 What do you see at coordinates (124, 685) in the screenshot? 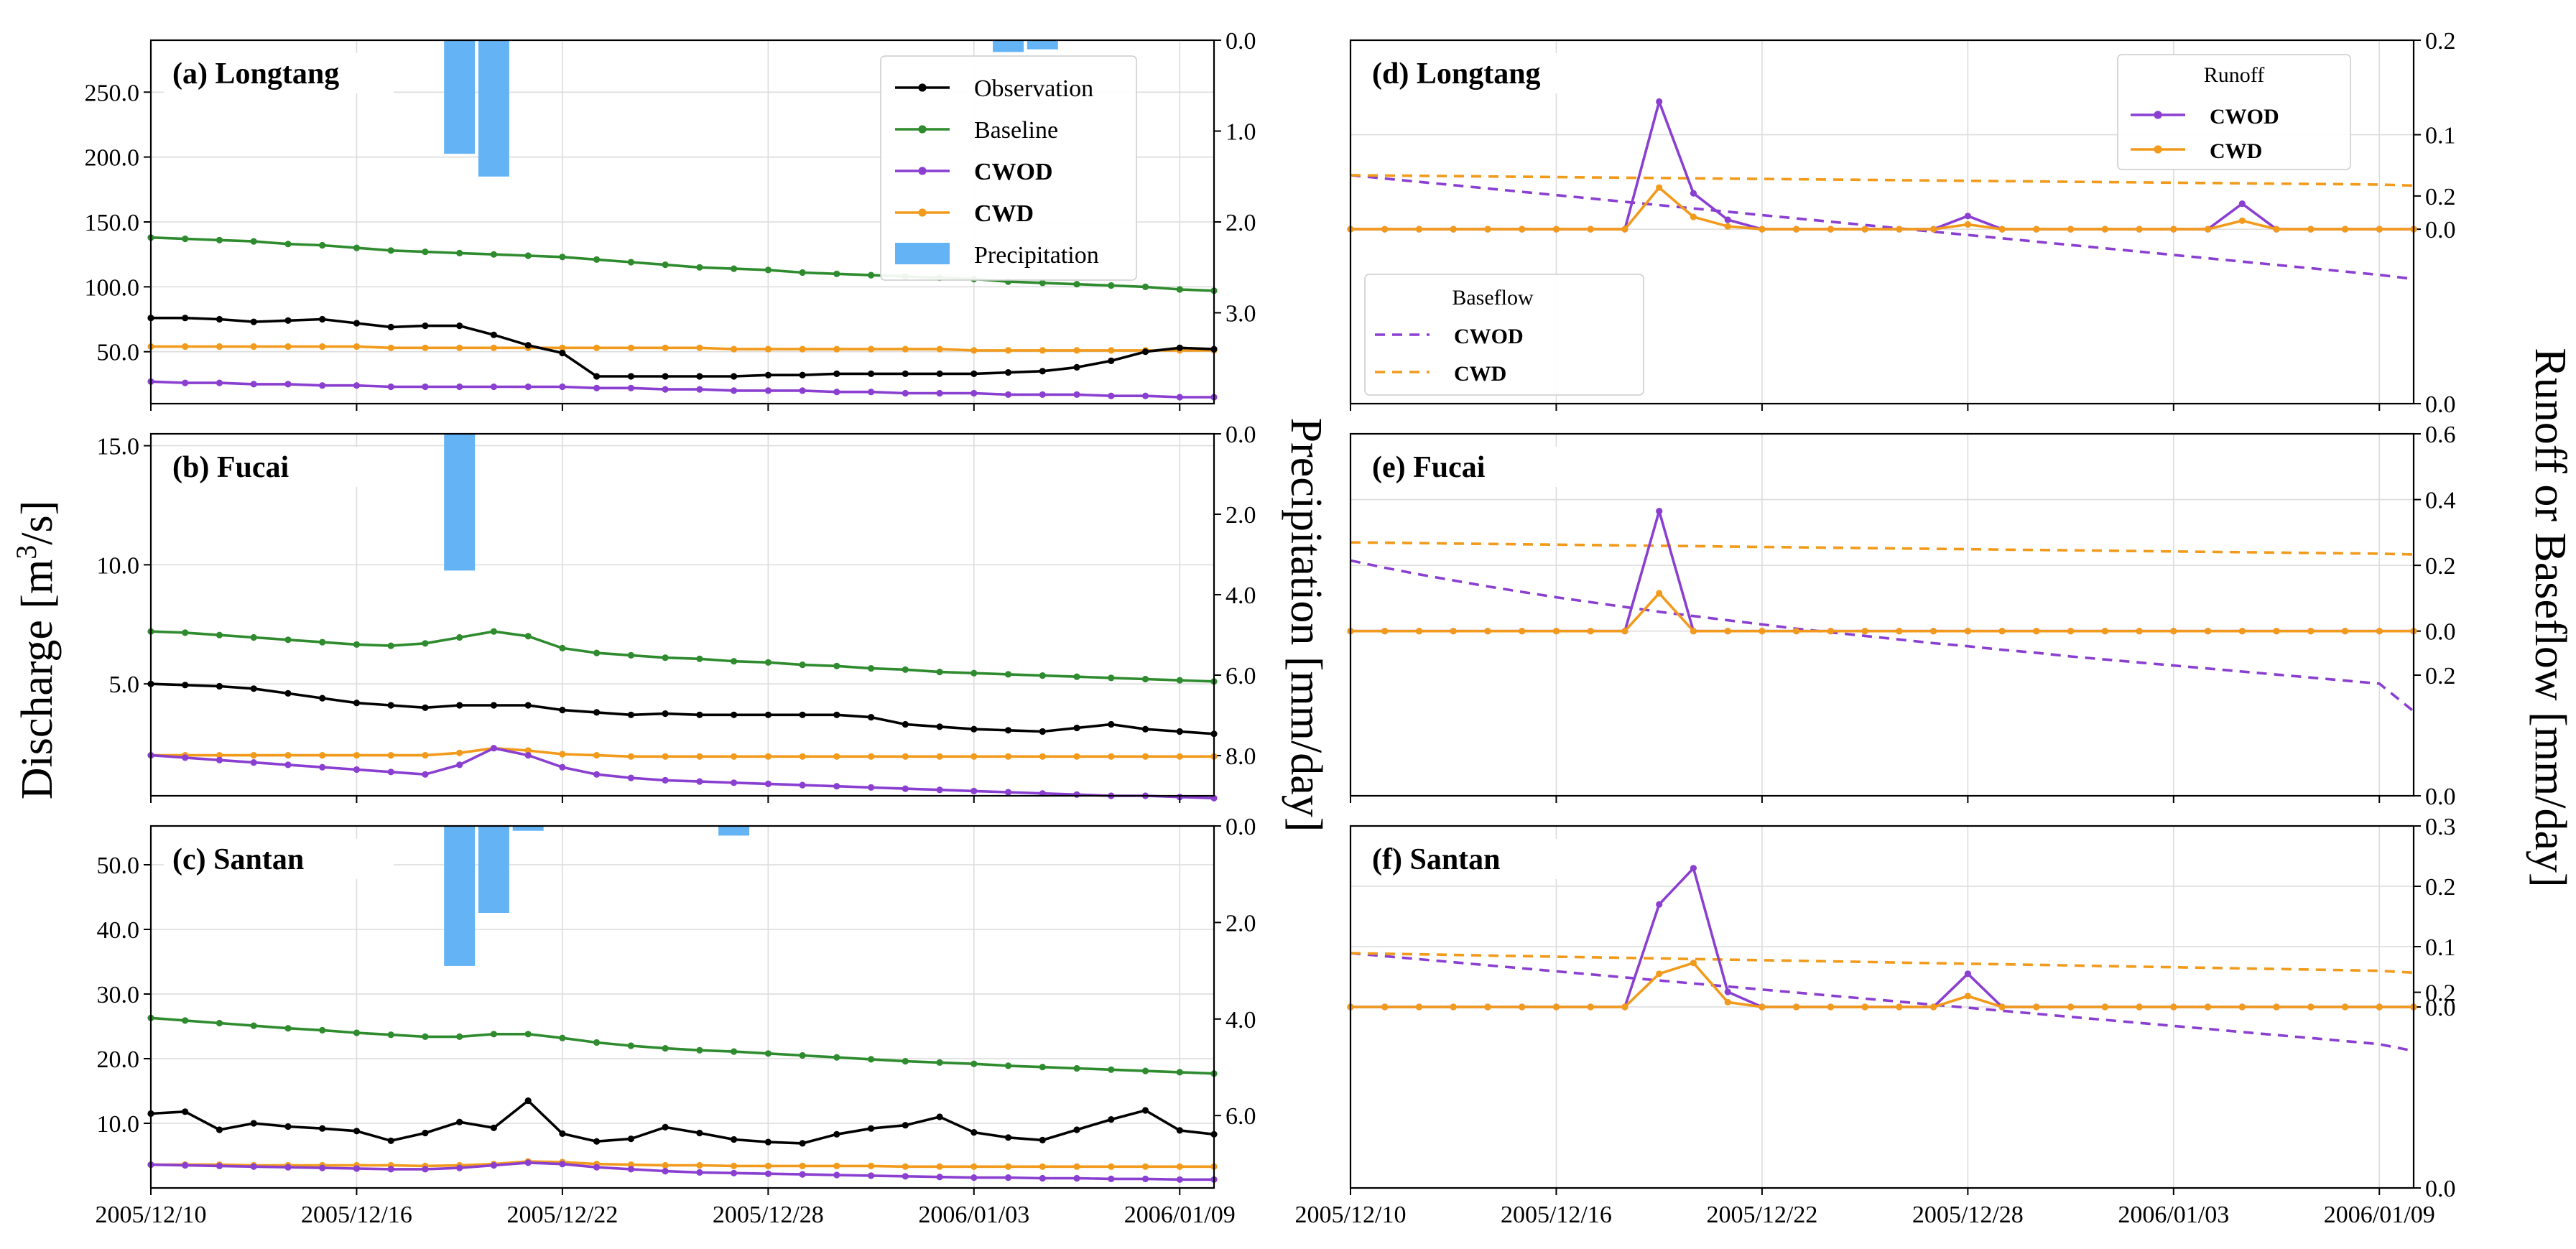
I see `panel-b-fucai-ytick-label-0: 5.0` at bounding box center [124, 685].